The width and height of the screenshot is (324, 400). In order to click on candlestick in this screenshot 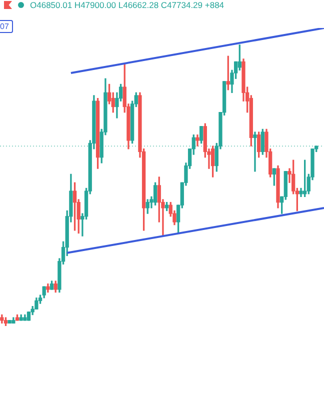, I will do `click(255, 152)`.